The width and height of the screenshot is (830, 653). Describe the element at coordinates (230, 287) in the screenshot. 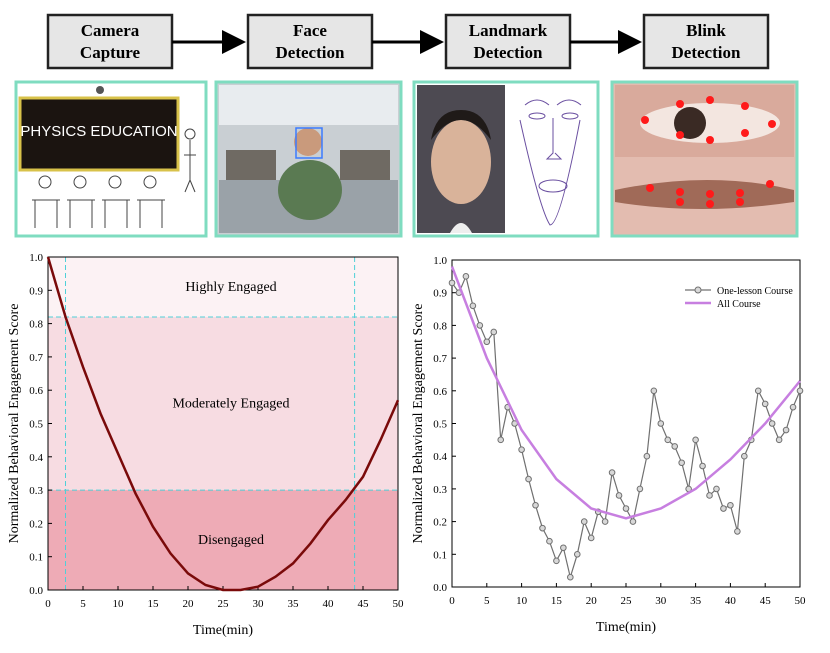

I see `band-label: Highly Engaged` at that location.